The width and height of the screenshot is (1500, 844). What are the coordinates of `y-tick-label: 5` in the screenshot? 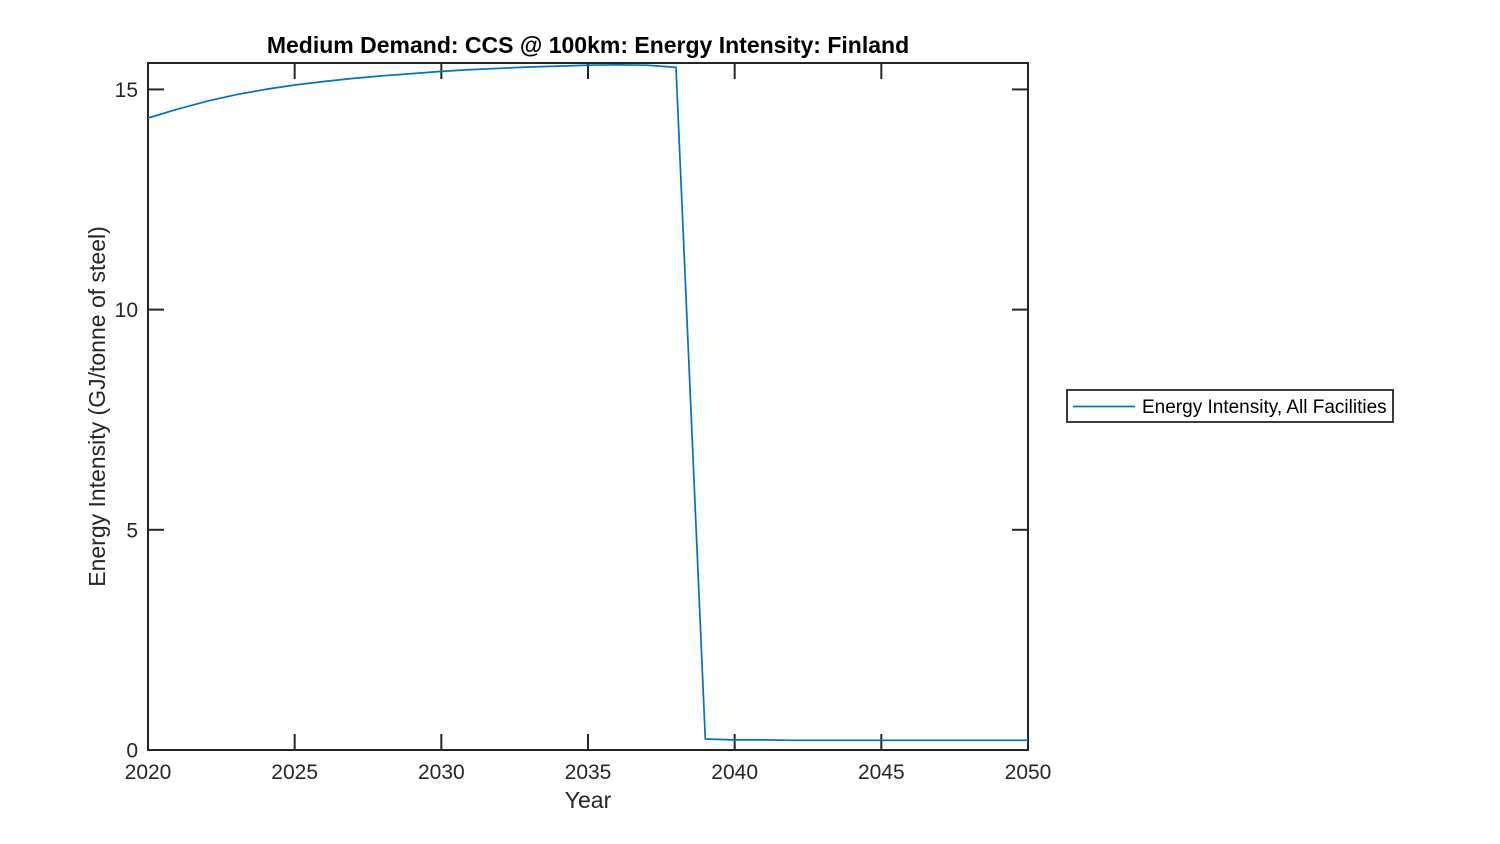 It's located at (132, 530).